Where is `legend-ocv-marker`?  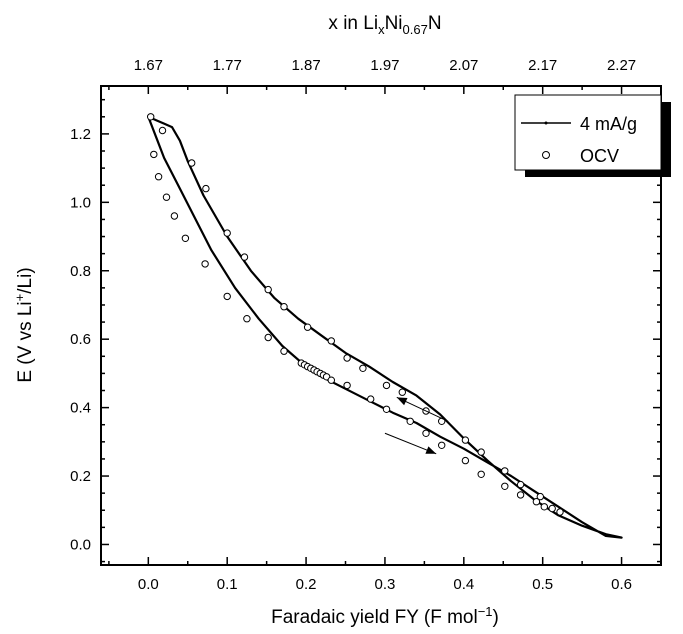 legend-ocv-marker is located at coordinates (546, 155).